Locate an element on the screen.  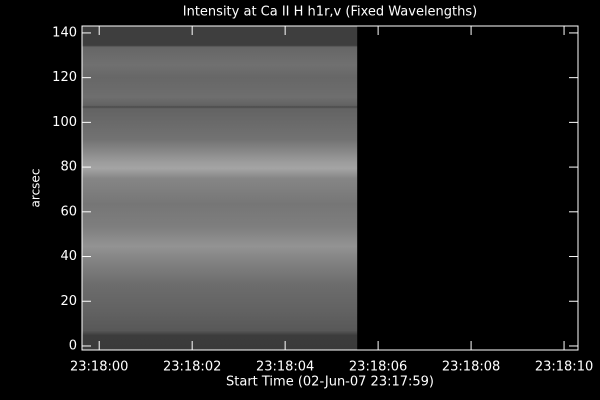
x-tick-label: 23:18:10 is located at coordinates (564, 367).